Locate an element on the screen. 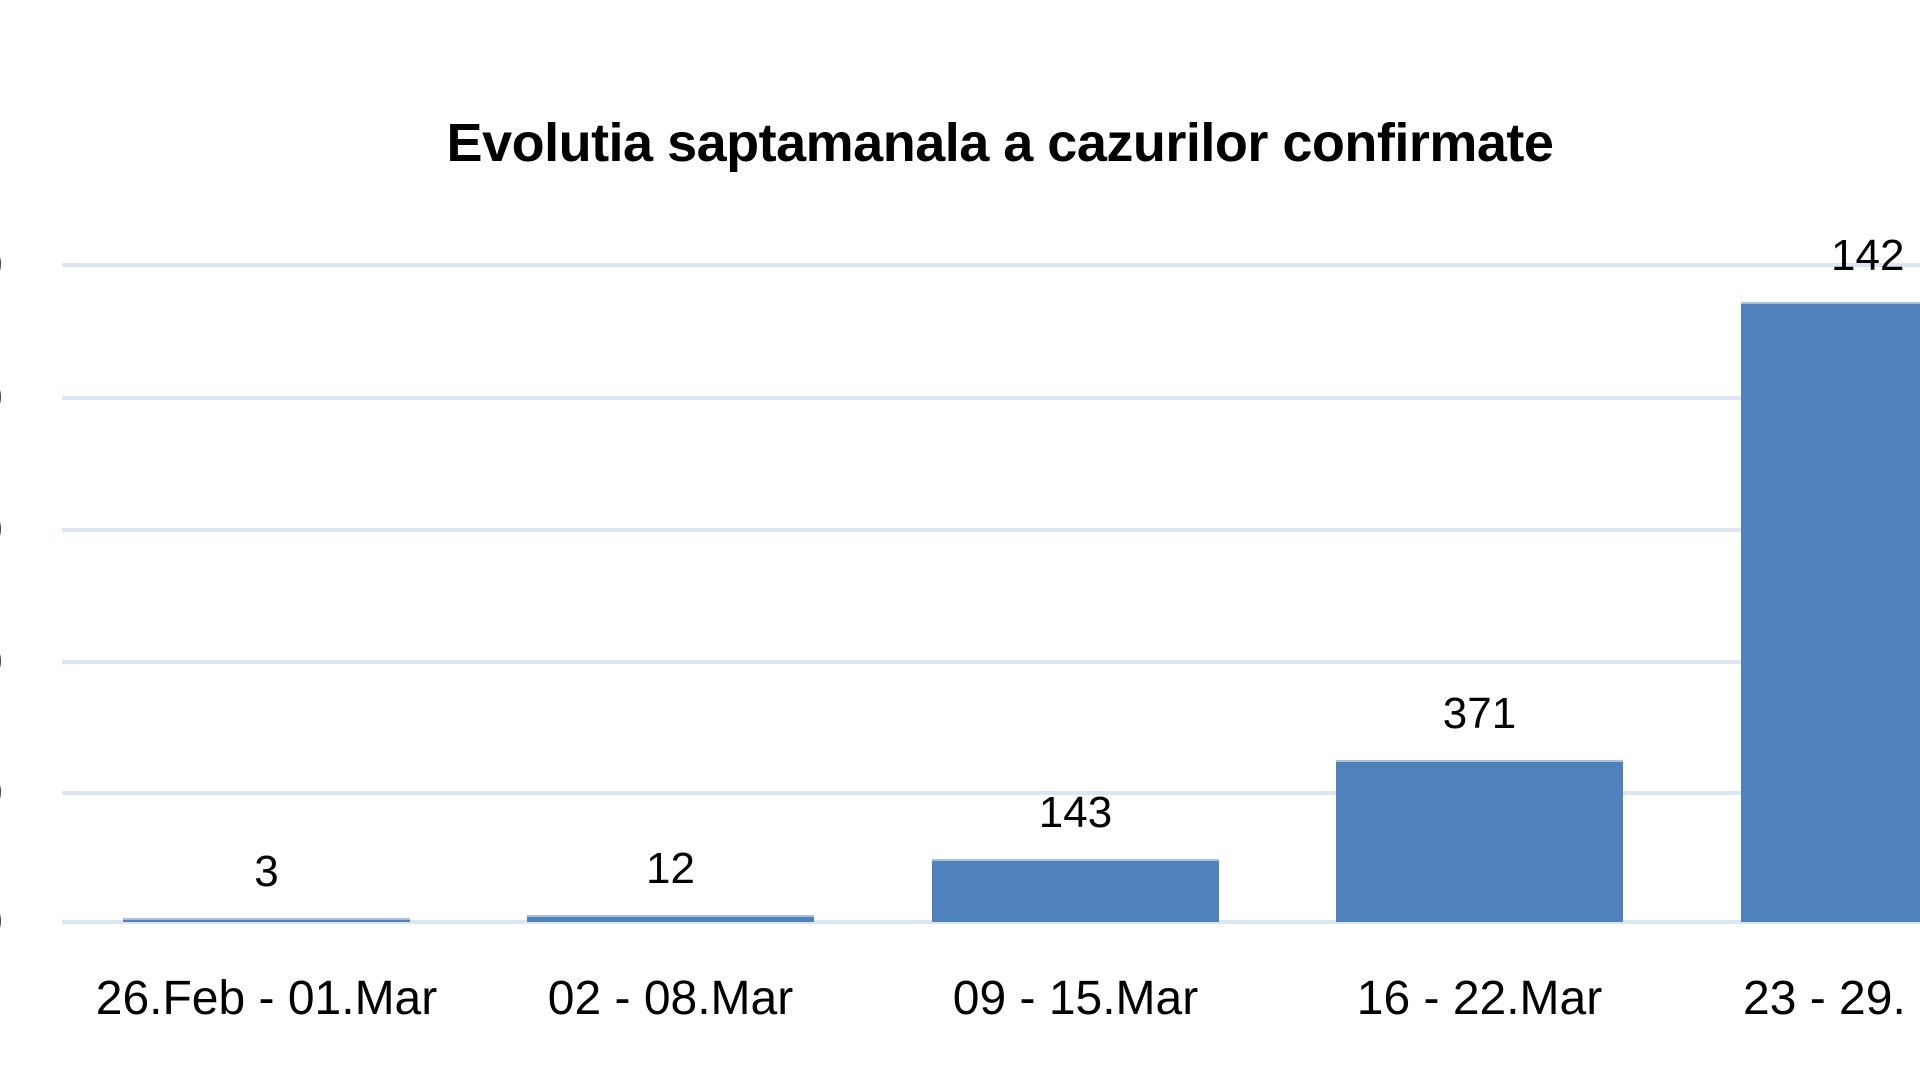 This screenshot has width=1920, height=1080. x-axis-baseline is located at coordinates (991, 922).